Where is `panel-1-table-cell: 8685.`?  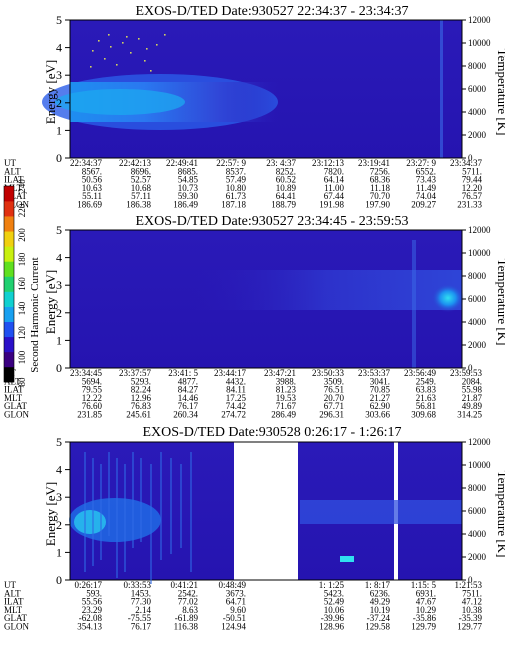 panel-1-table-cell: 8685. is located at coordinates (188, 171).